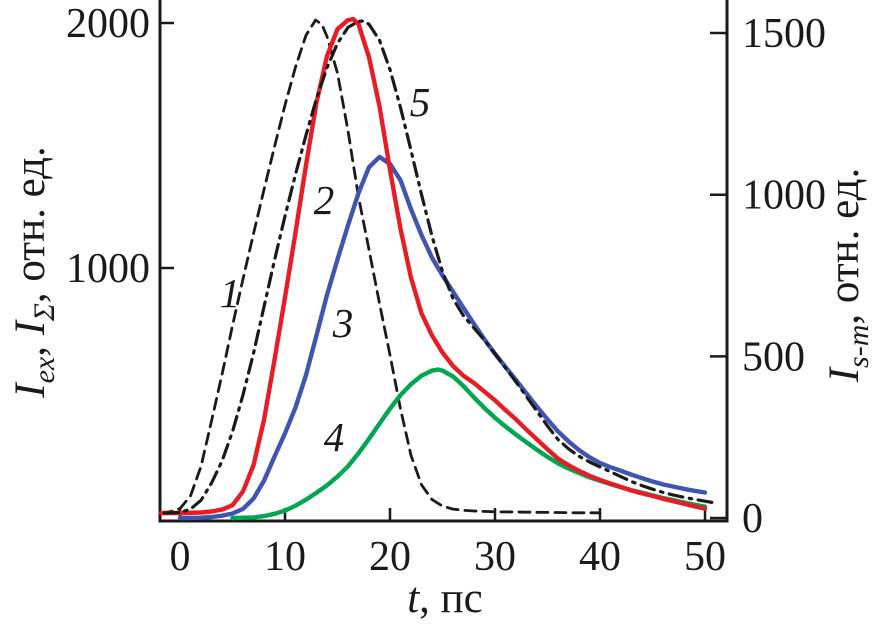 The width and height of the screenshot is (889, 629). What do you see at coordinates (705, 557) in the screenshot?
I see `x-axis-tick-label: 50` at bounding box center [705, 557].